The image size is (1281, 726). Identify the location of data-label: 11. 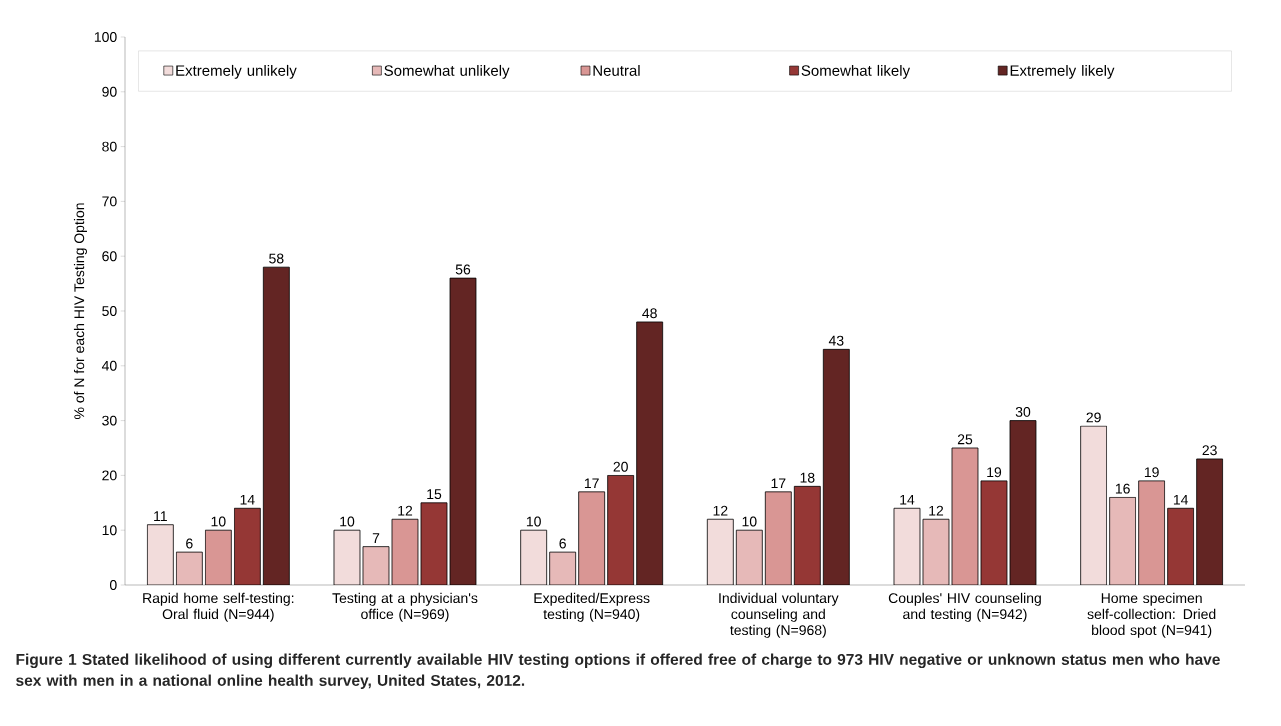
(160, 516).